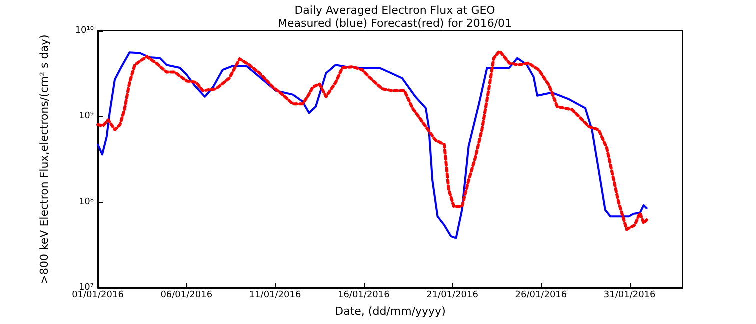 Image resolution: width=756 pixels, height=324 pixels. What do you see at coordinates (86, 202) in the screenshot?
I see `y-tick-label: 10⁸` at bounding box center [86, 202].